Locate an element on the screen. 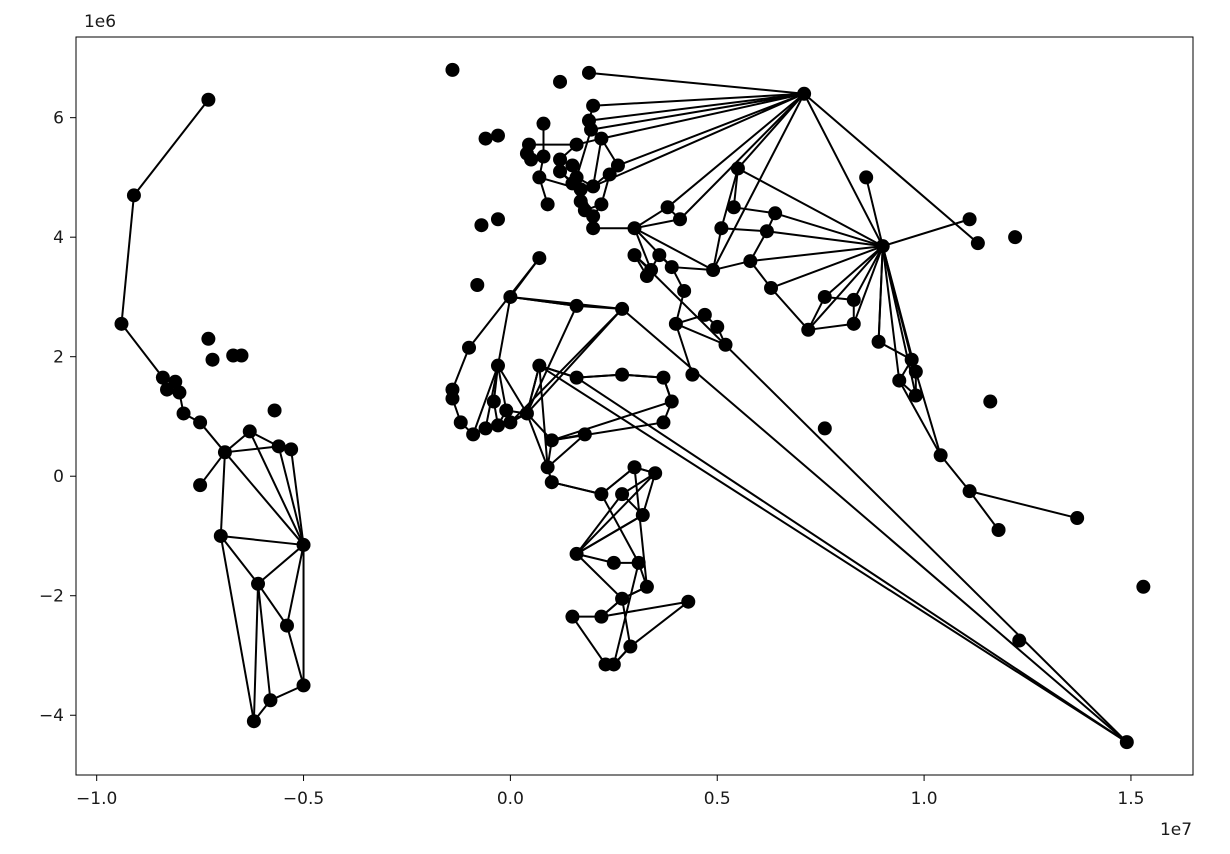 The width and height of the screenshot is (1230, 854). y-tick-label: 6 is located at coordinates (58, 119).